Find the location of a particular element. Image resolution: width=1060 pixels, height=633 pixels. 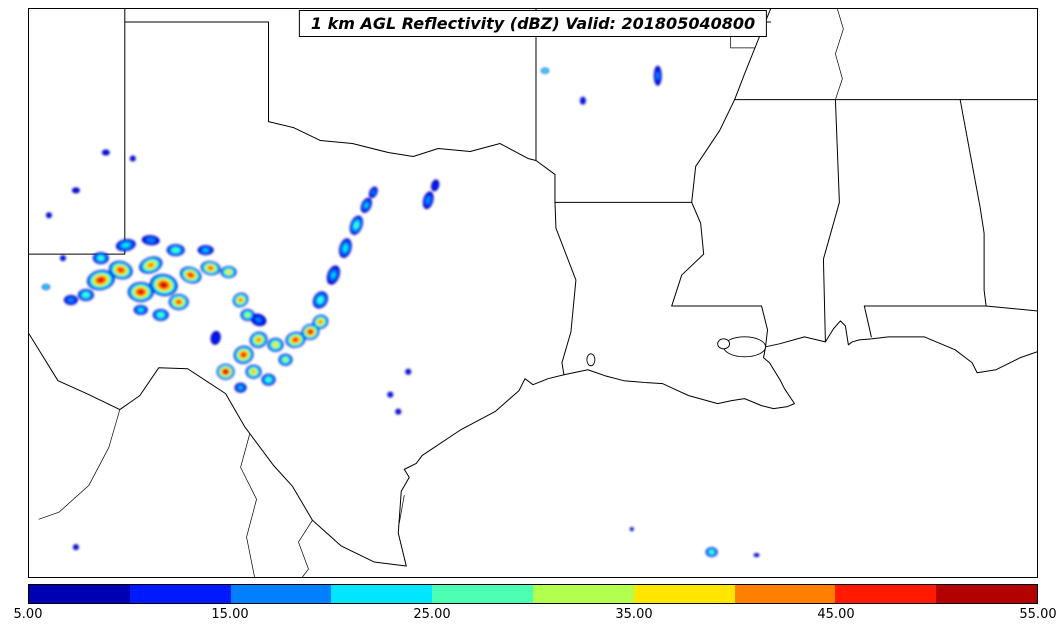

colorbar-tick-label: 15.00 is located at coordinates (230, 614).